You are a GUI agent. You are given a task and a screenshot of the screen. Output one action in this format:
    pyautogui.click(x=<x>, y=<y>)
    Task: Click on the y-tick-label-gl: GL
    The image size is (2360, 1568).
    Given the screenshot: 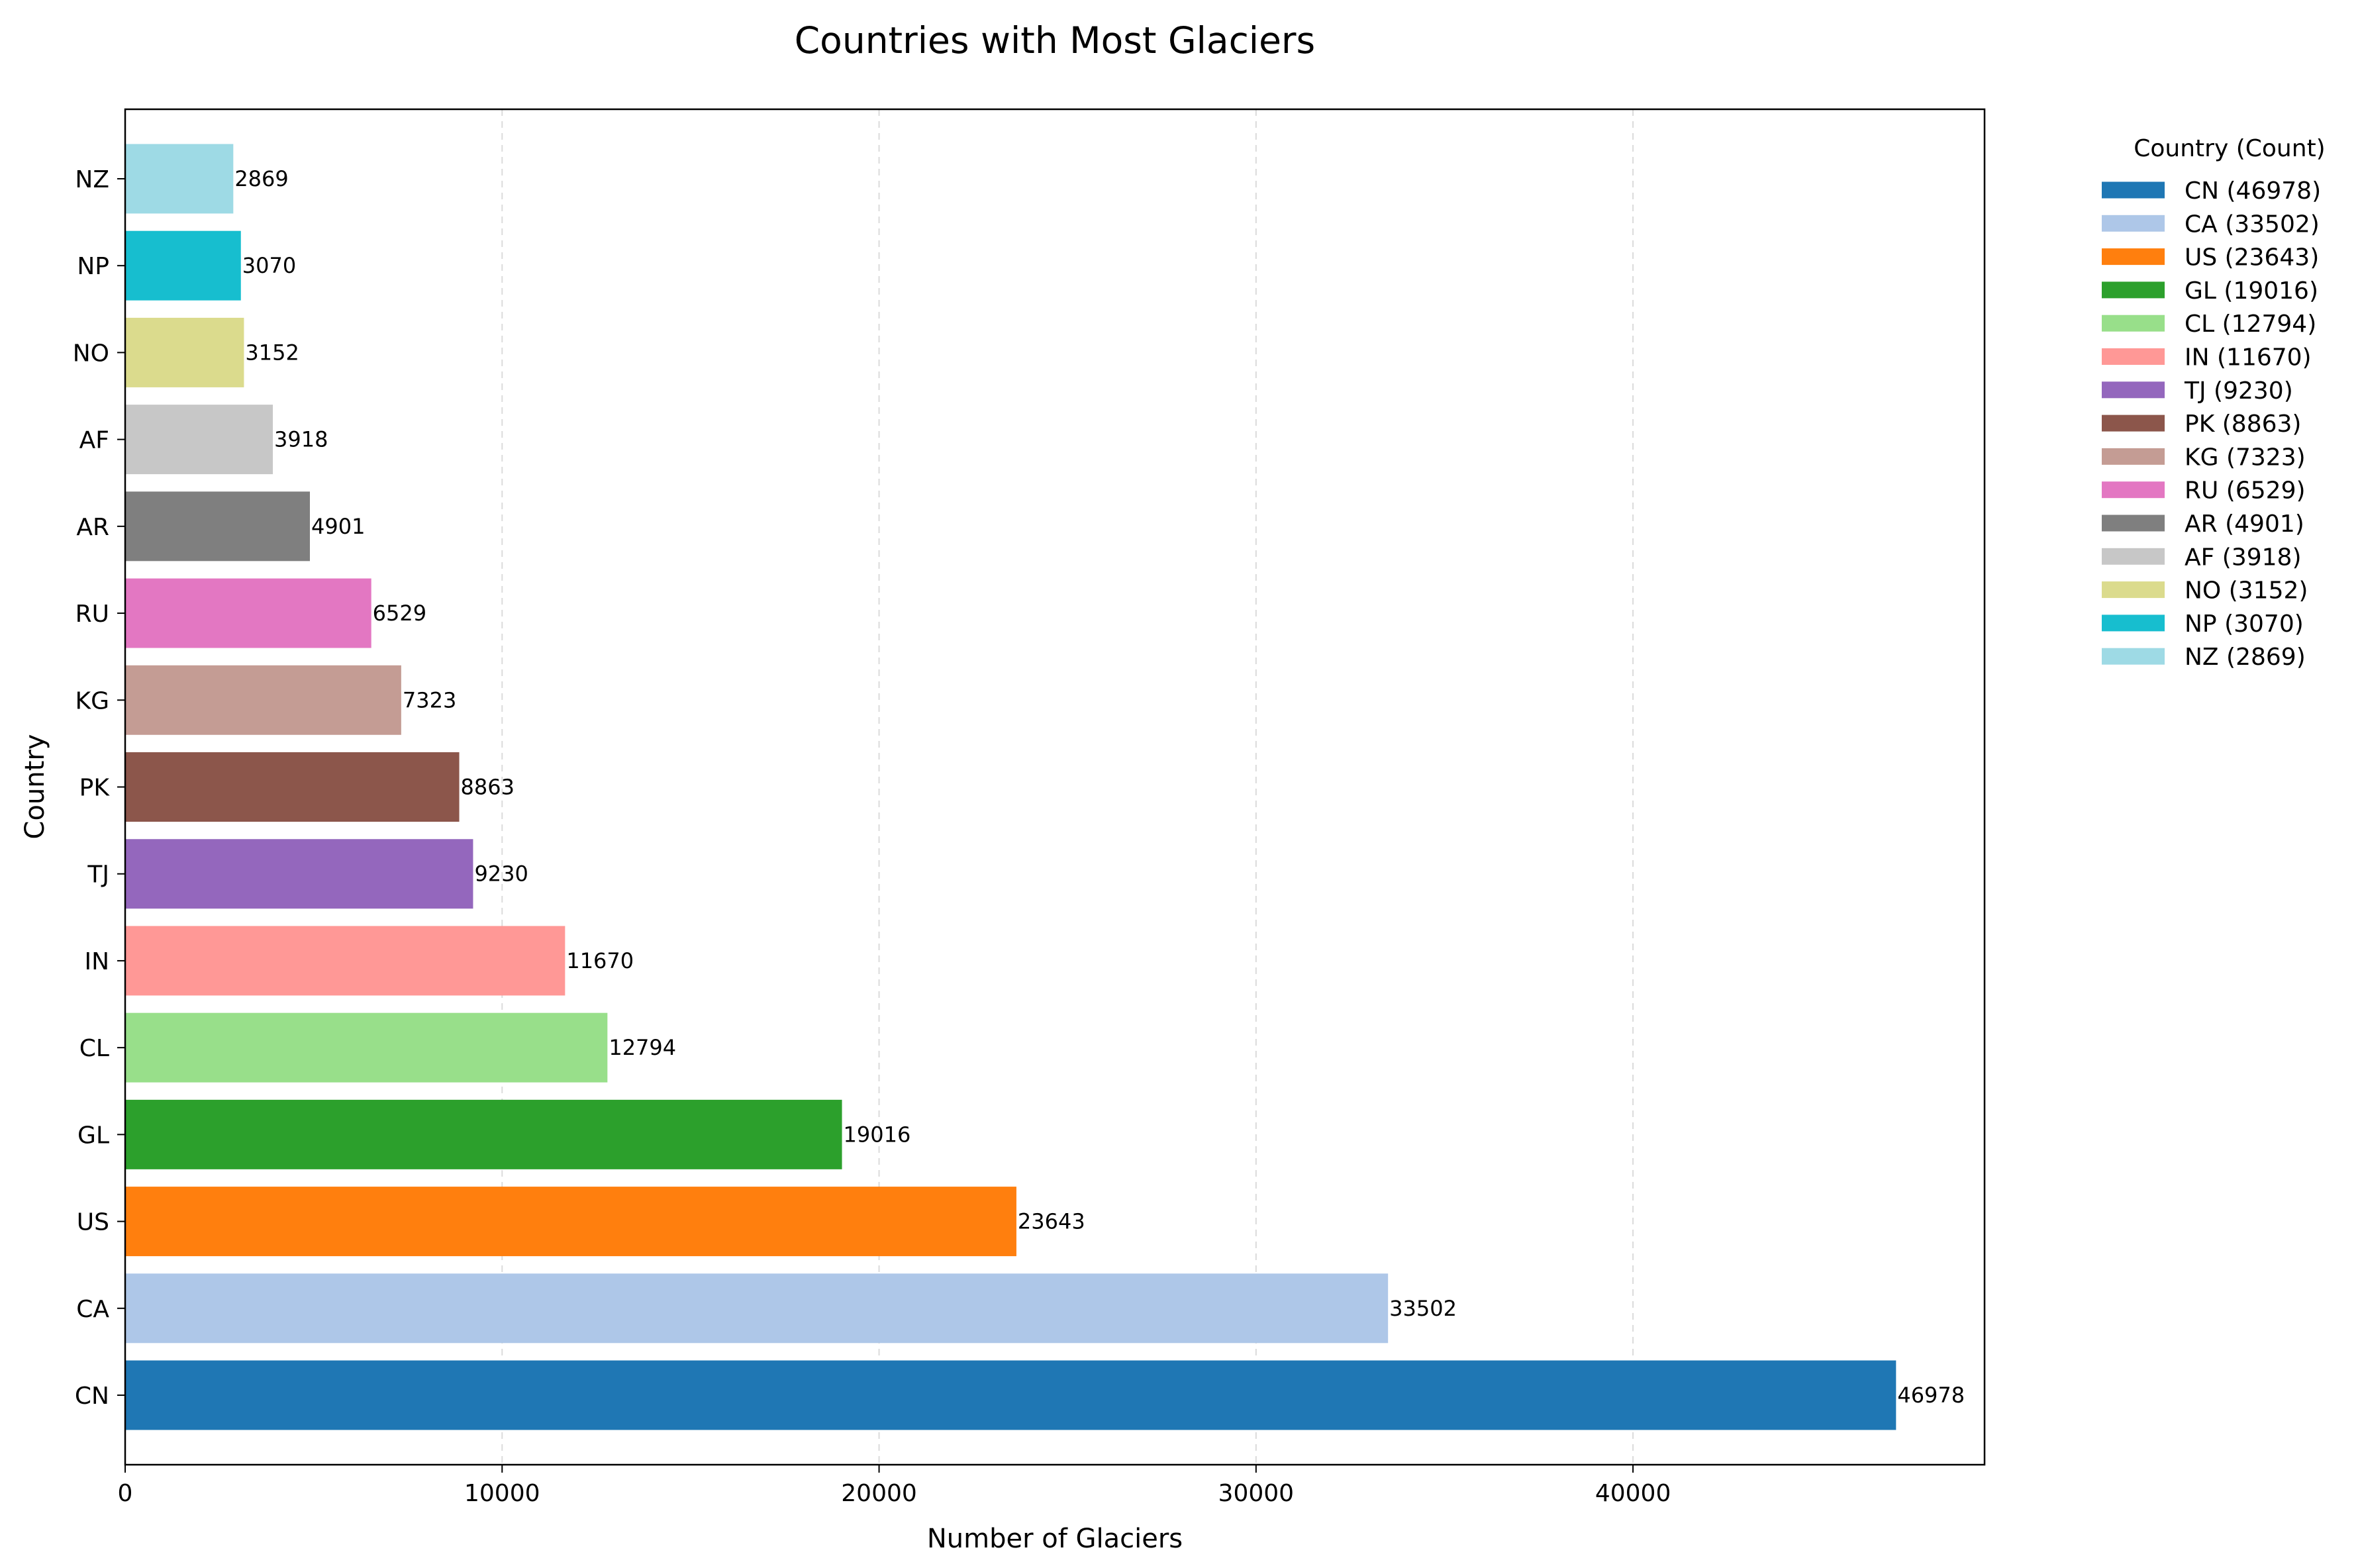 What is the action you would take?
    pyautogui.click(x=93, y=1135)
    